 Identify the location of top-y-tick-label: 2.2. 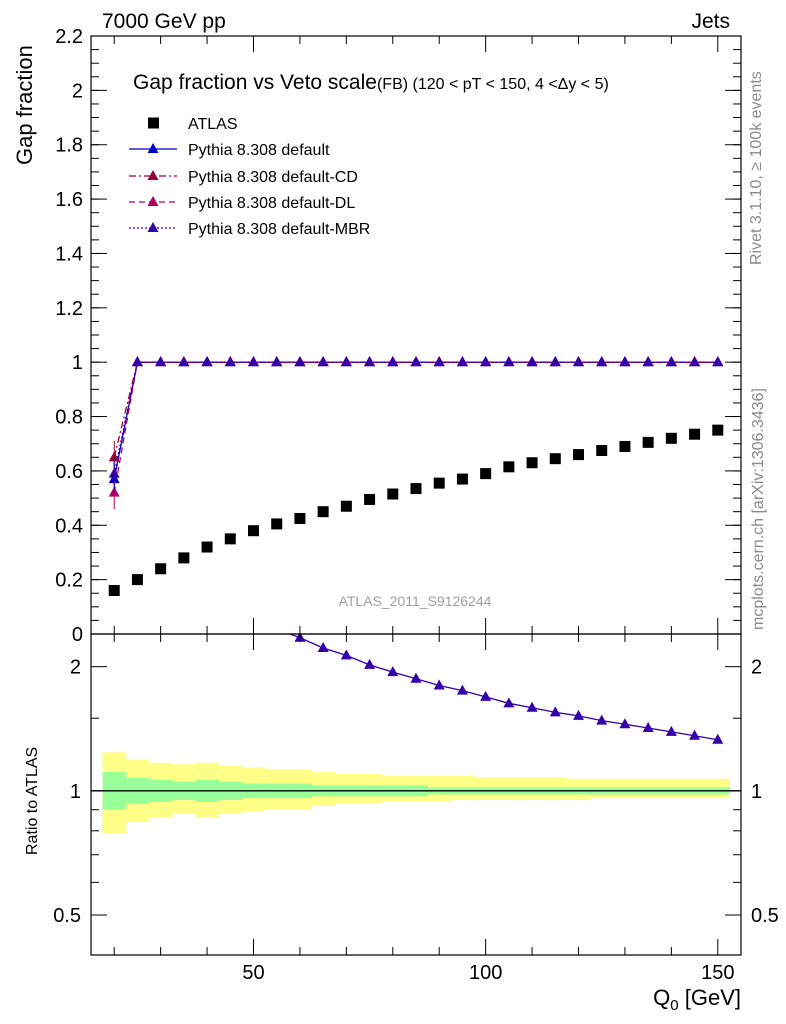
(69, 37).